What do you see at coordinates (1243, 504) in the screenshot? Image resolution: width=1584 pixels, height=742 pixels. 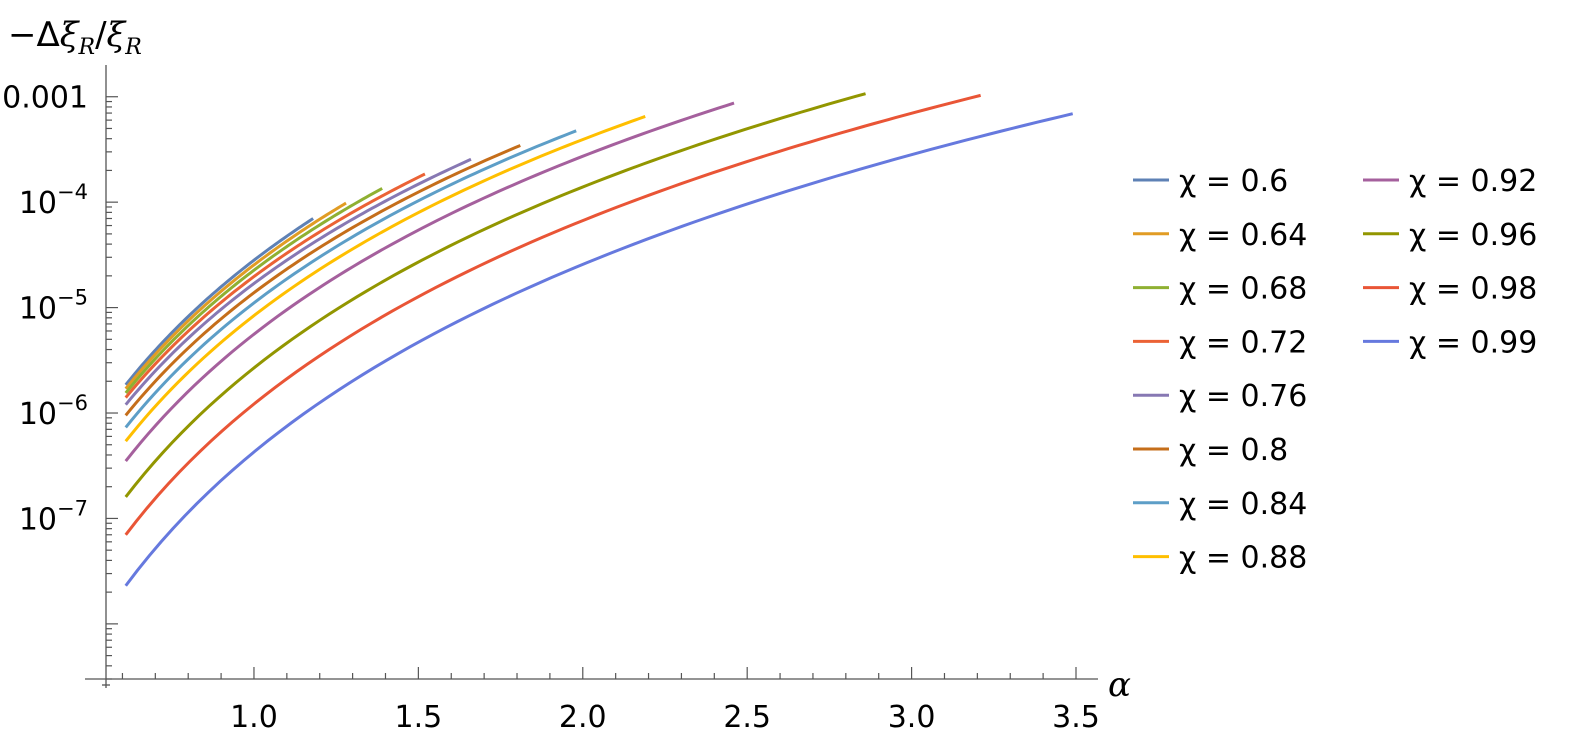 I see `legend-label: χ = 0.84` at bounding box center [1243, 504].